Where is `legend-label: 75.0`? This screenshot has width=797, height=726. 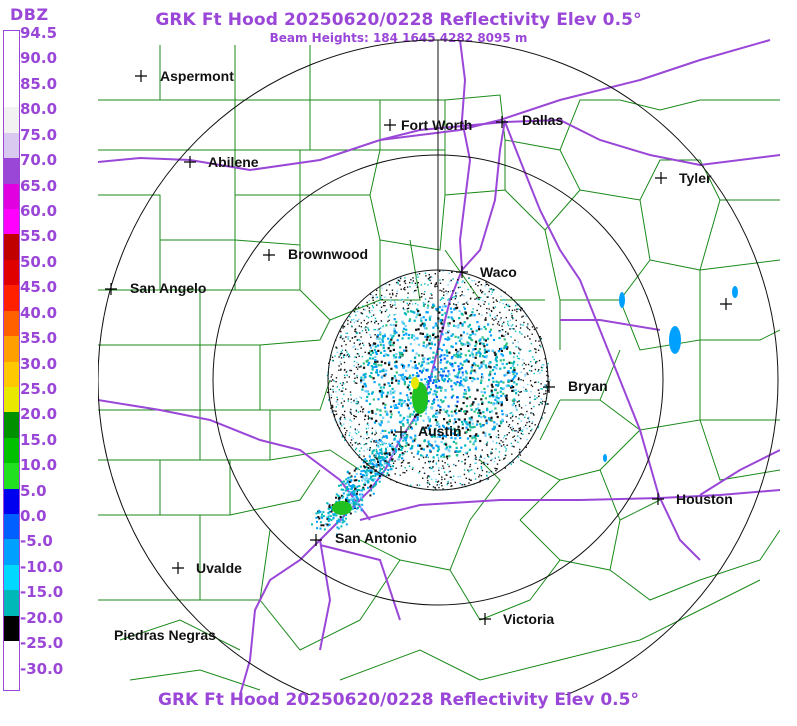 legend-label: 75.0 is located at coordinates (39, 134).